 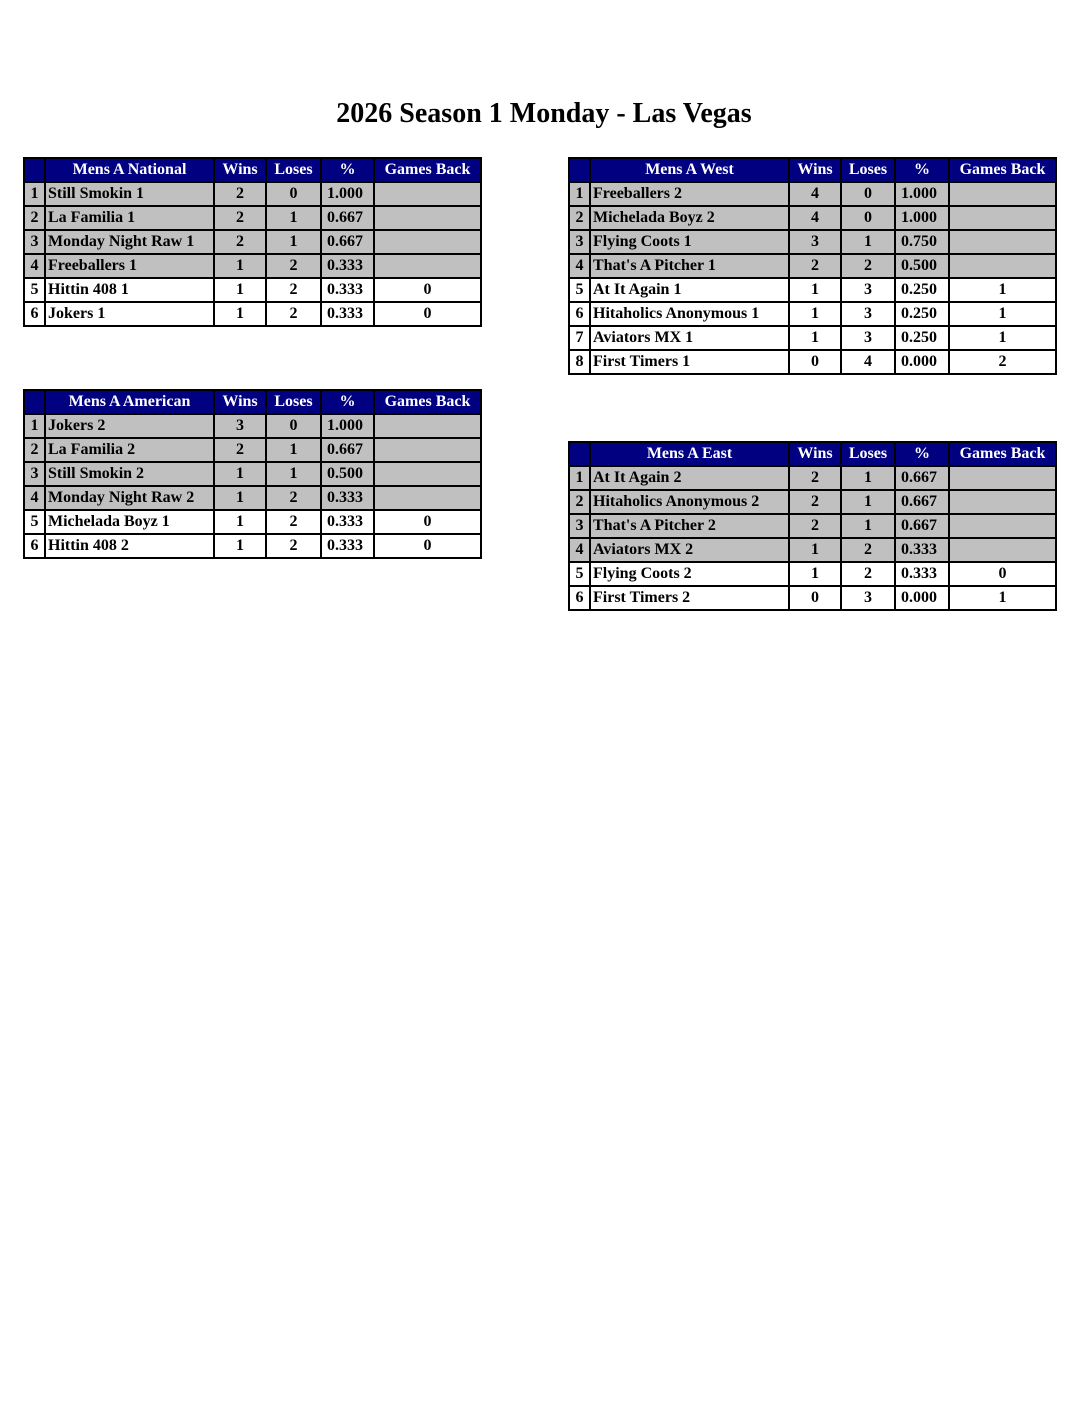 I want to click on team-name: That's A Pitcher 2, so click(x=689, y=526).